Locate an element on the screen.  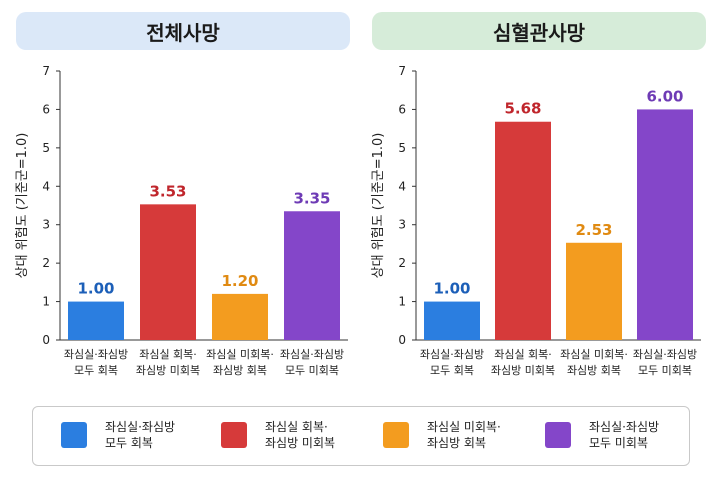
legend-label: 좌심실·좌심방 모두 회복 is located at coordinates (140, 435).